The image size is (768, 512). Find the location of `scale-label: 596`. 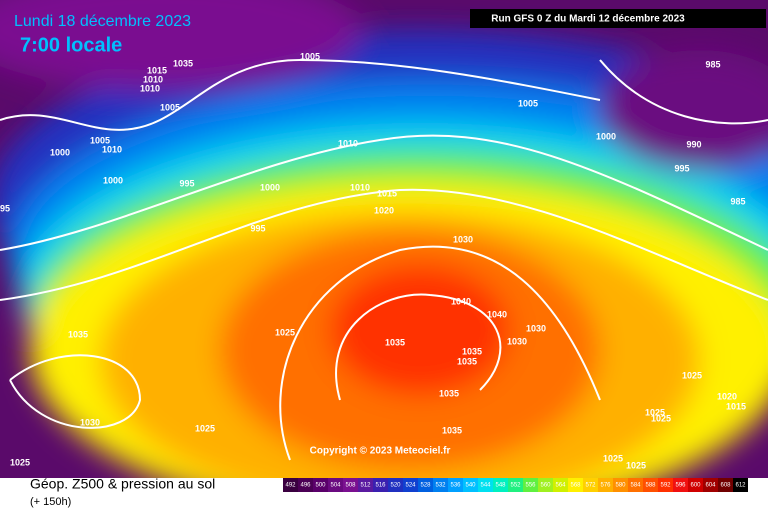

scale-label: 596 is located at coordinates (680, 486).